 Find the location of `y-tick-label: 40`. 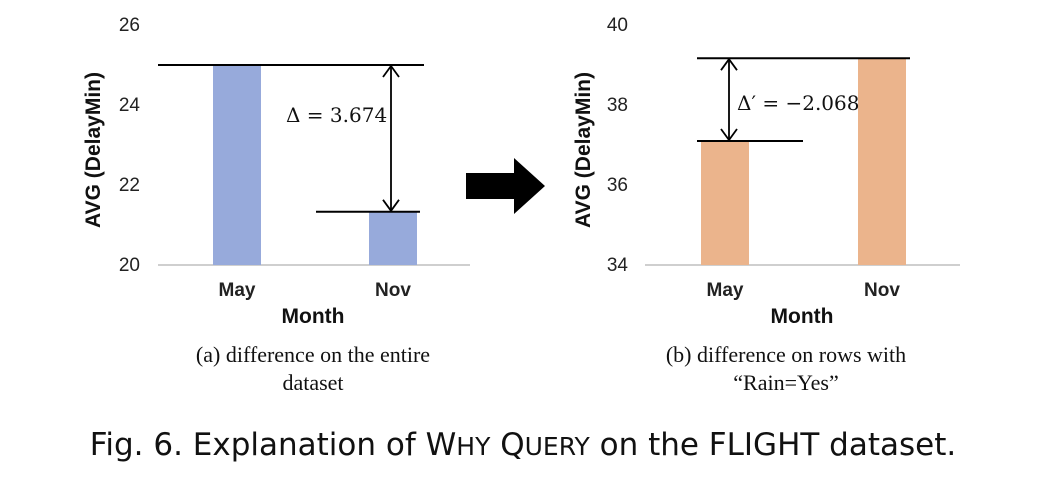

y-tick-label: 40 is located at coordinates (617, 25).